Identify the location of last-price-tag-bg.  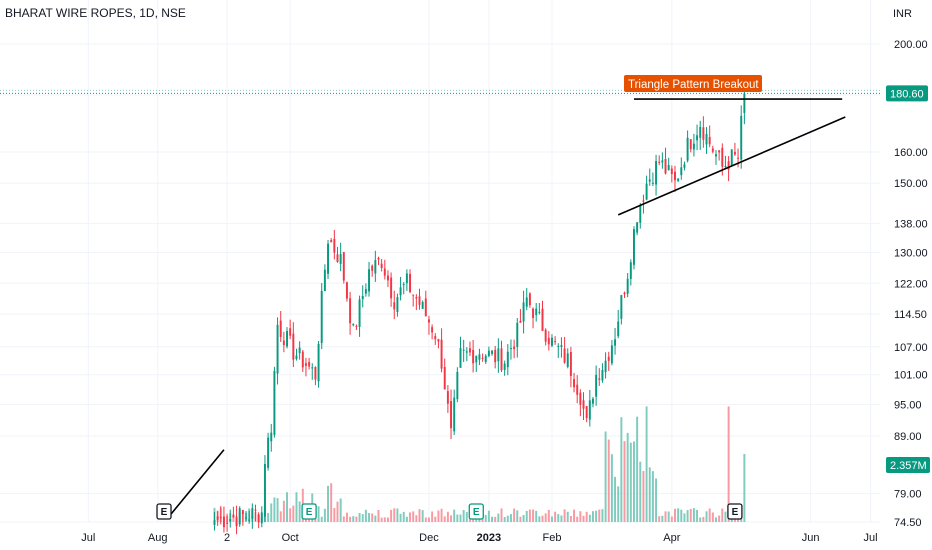
(907, 93).